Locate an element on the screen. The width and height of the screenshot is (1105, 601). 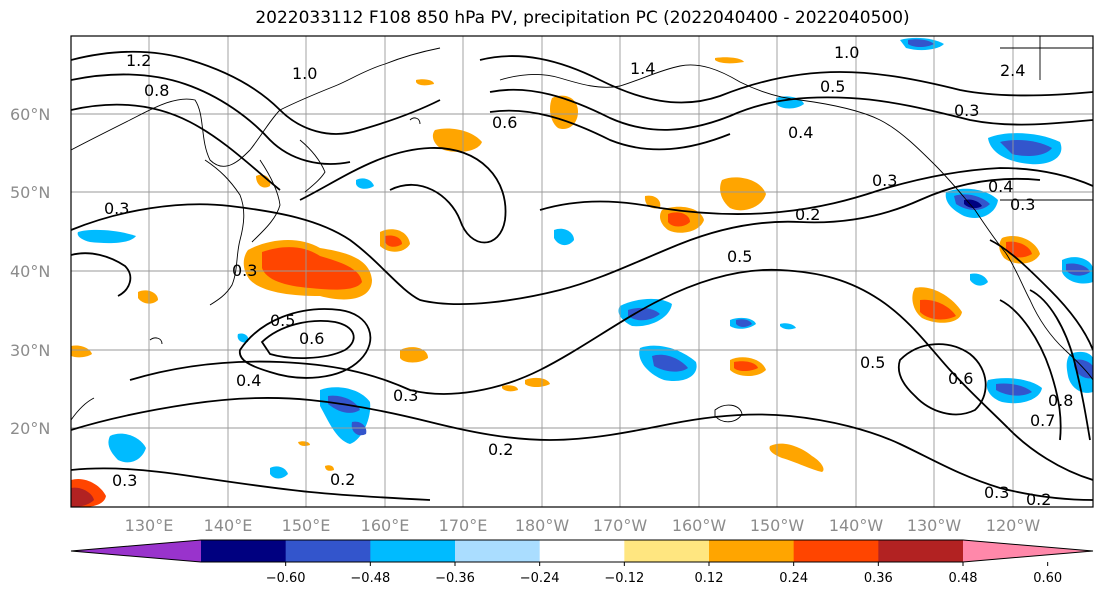
lon-label: 130°W is located at coordinates (934, 525).